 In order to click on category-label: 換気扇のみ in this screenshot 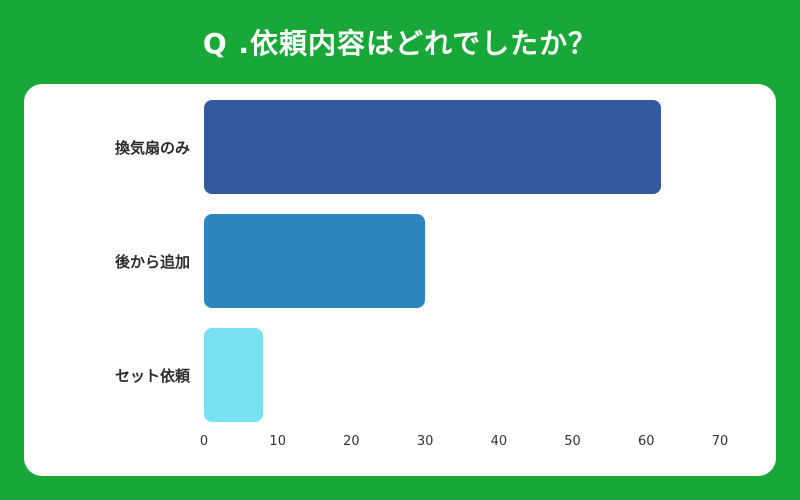, I will do `click(152, 147)`.